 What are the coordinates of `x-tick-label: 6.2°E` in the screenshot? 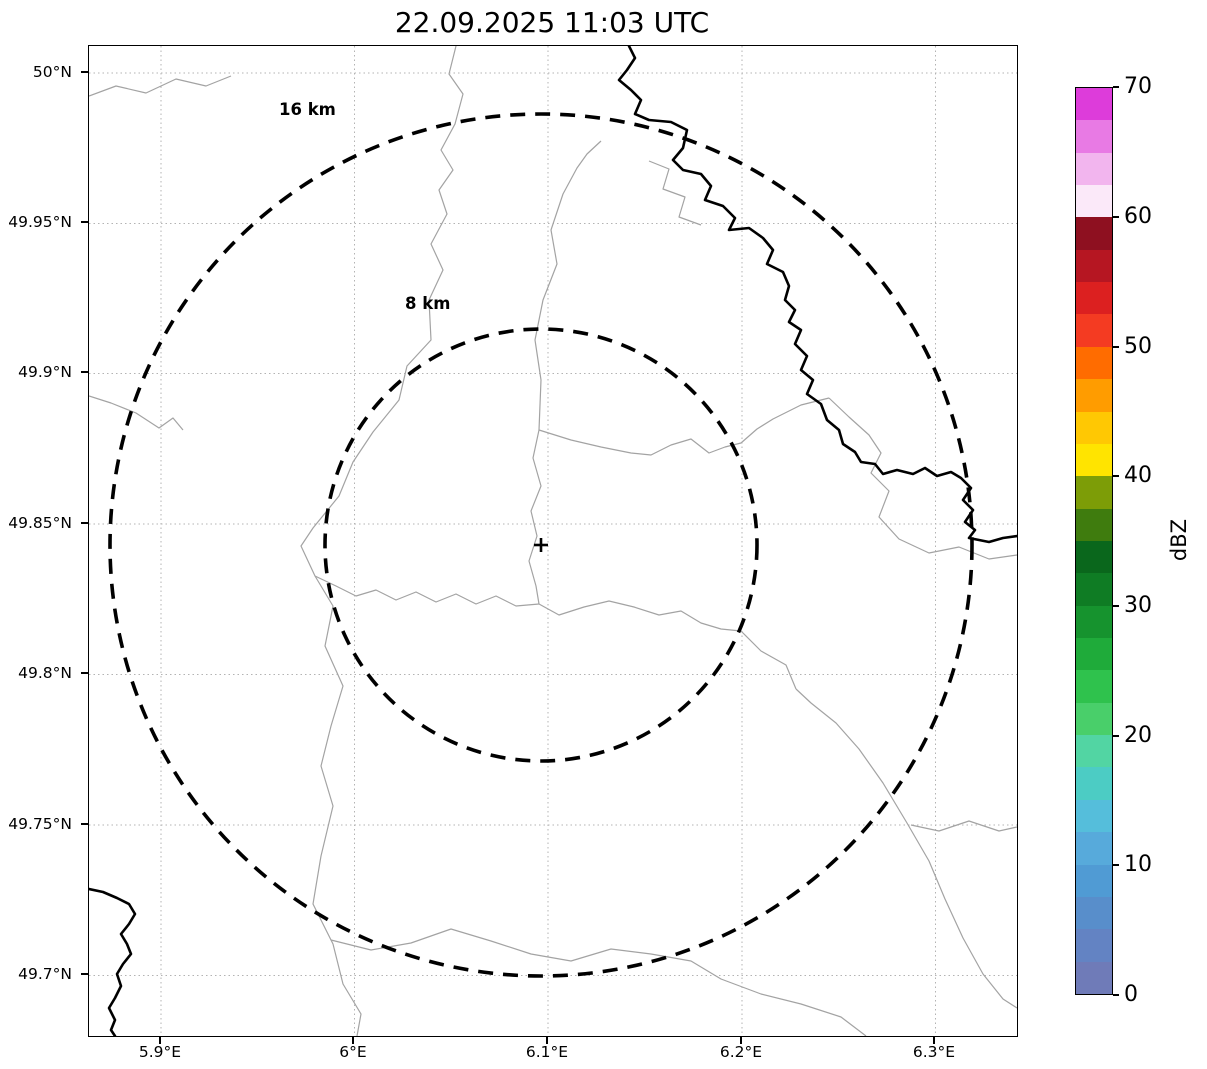 It's located at (741, 1052).